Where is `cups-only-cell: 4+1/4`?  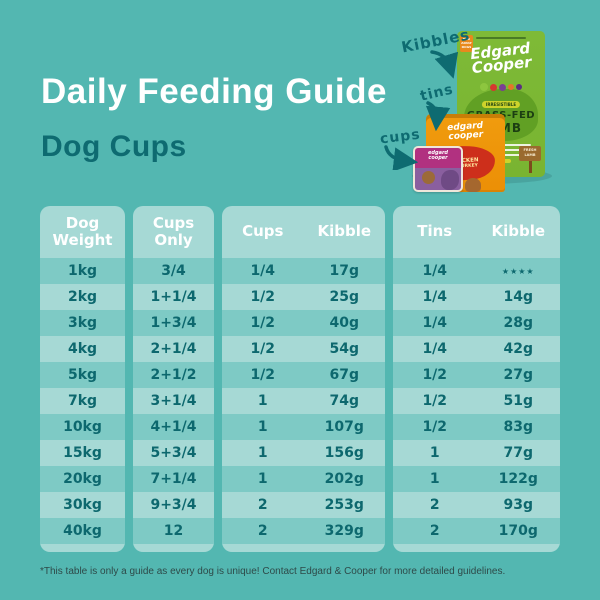 cups-only-cell: 4+1/4 is located at coordinates (173, 427).